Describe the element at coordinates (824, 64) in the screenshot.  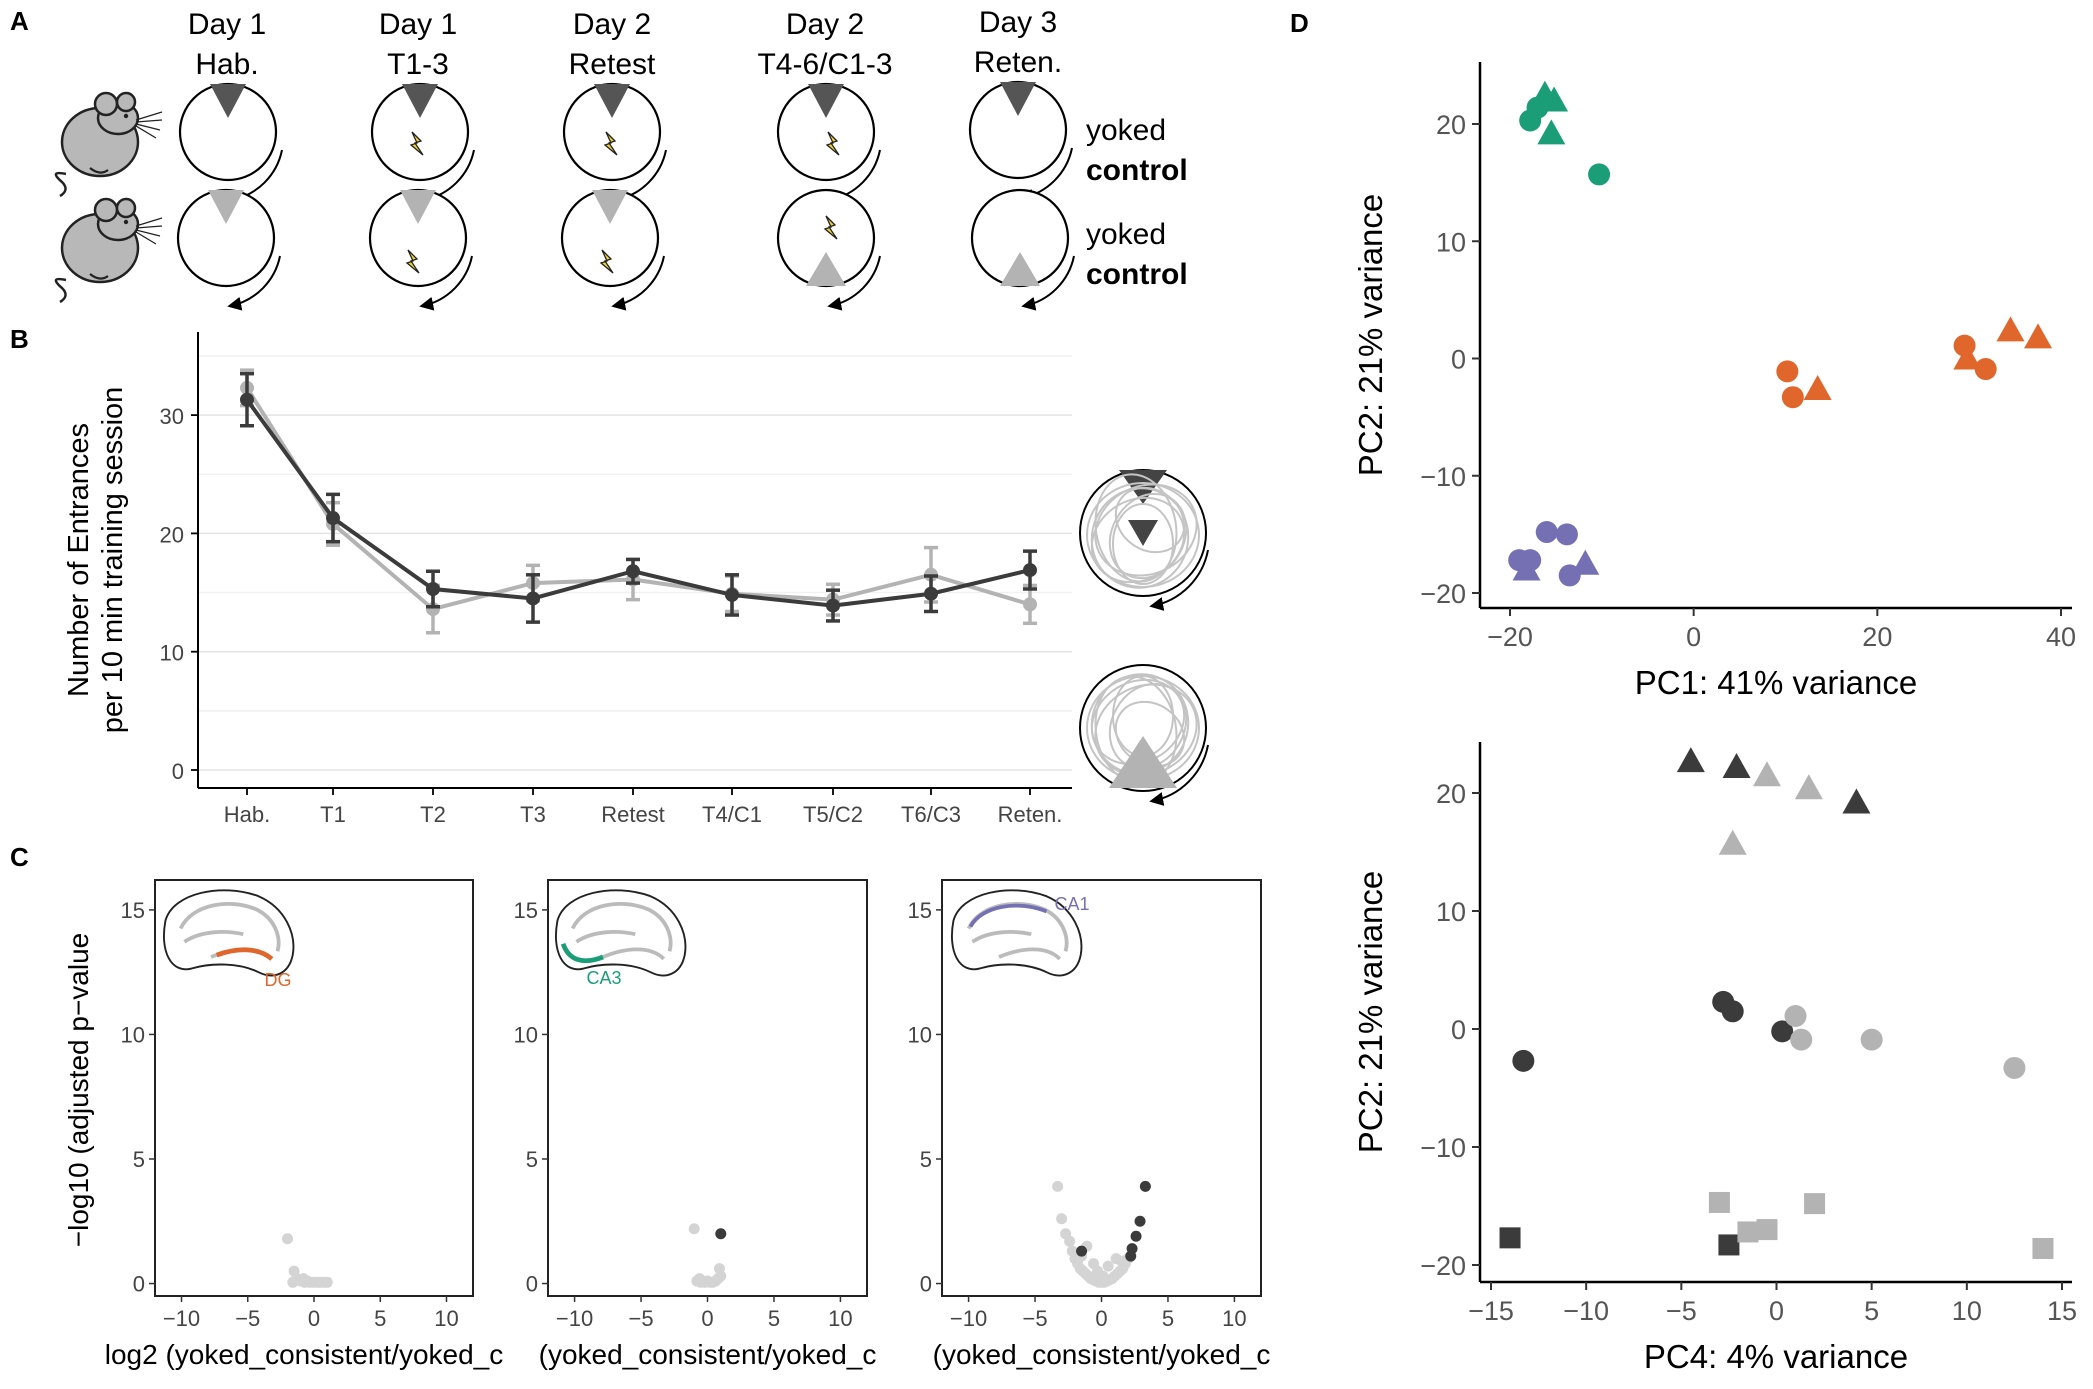
I see `header-session-4: T4-6/C1-3` at that location.